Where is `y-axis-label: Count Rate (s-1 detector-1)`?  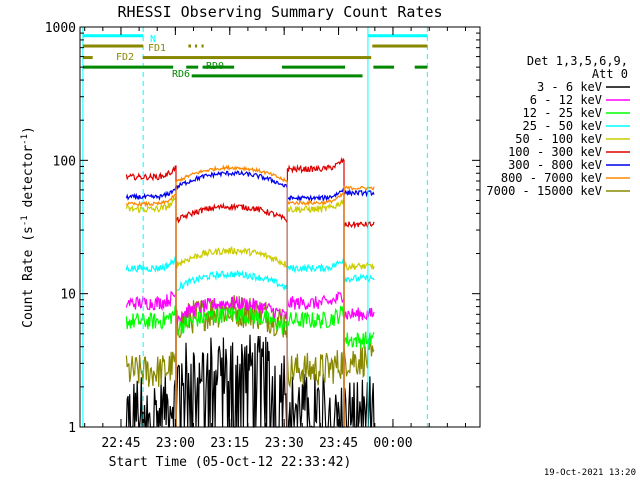
y-axis-label: Count Rate (s-1 detector-1) is located at coordinates (28, 227).